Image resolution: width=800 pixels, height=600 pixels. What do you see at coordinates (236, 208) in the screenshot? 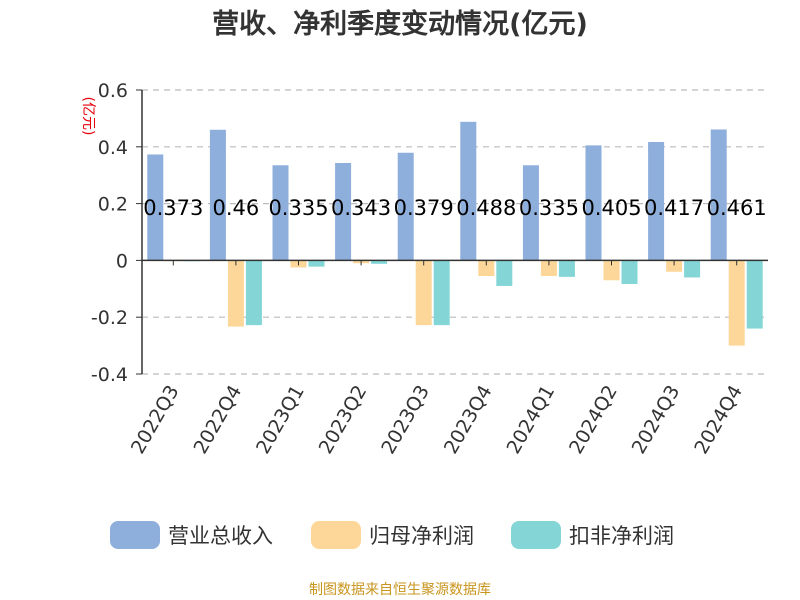
I see `data-label: 0.46` at bounding box center [236, 208].